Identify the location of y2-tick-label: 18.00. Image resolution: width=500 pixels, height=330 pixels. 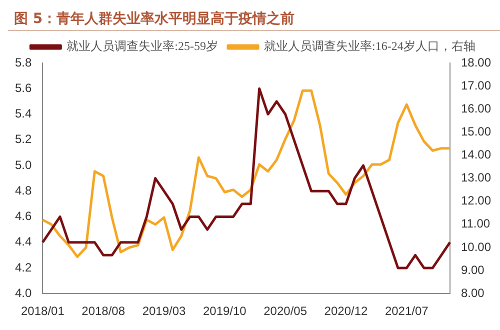
(476, 62).